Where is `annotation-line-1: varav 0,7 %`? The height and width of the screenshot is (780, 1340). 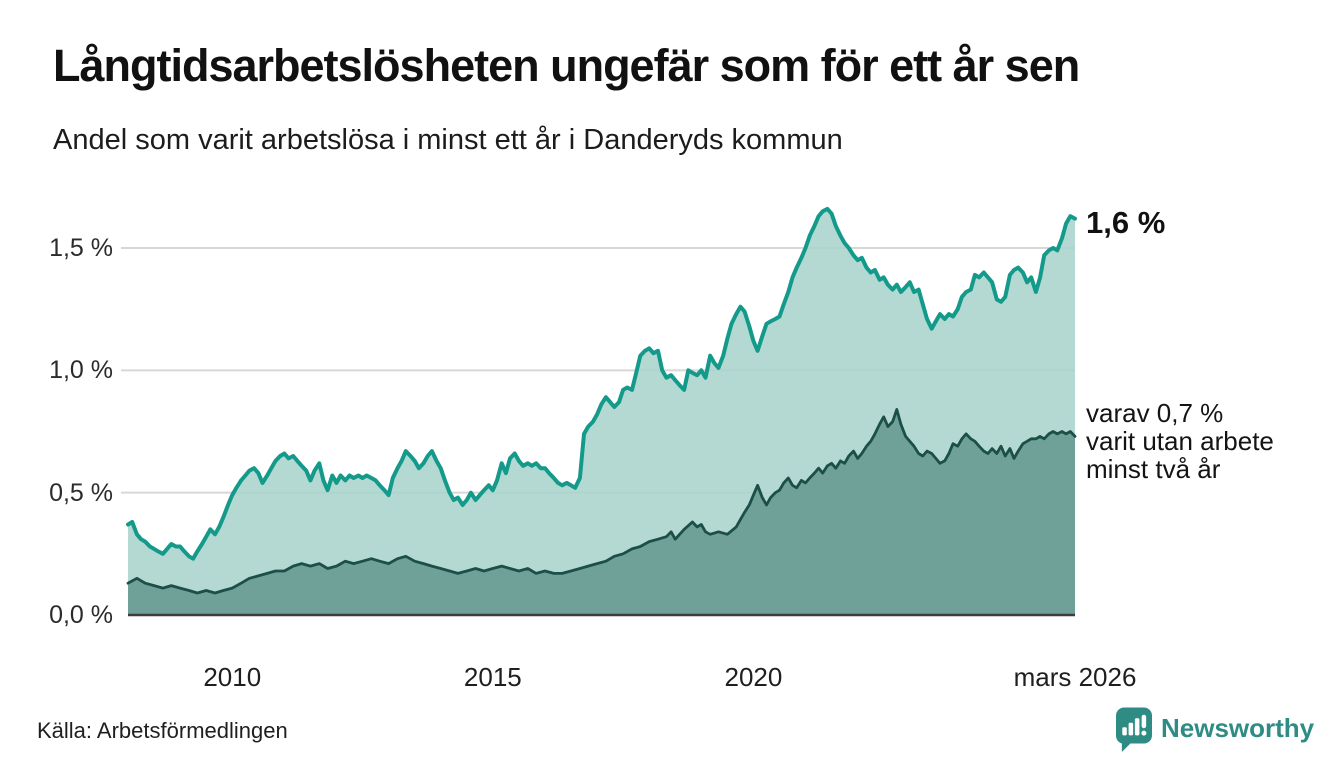
annotation-line-1: varav 0,7 % is located at coordinates (1155, 413).